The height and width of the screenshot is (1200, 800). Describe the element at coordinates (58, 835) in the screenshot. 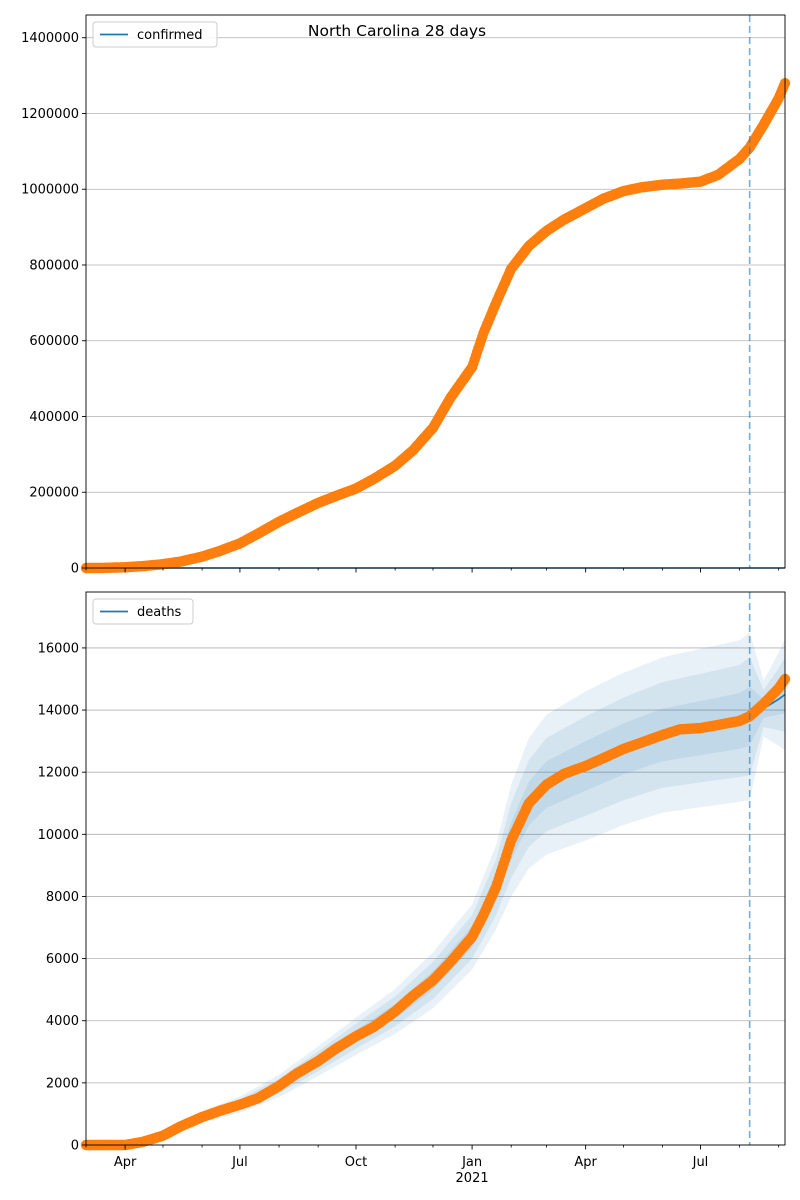

I see `y-tick-label: 10000` at that location.